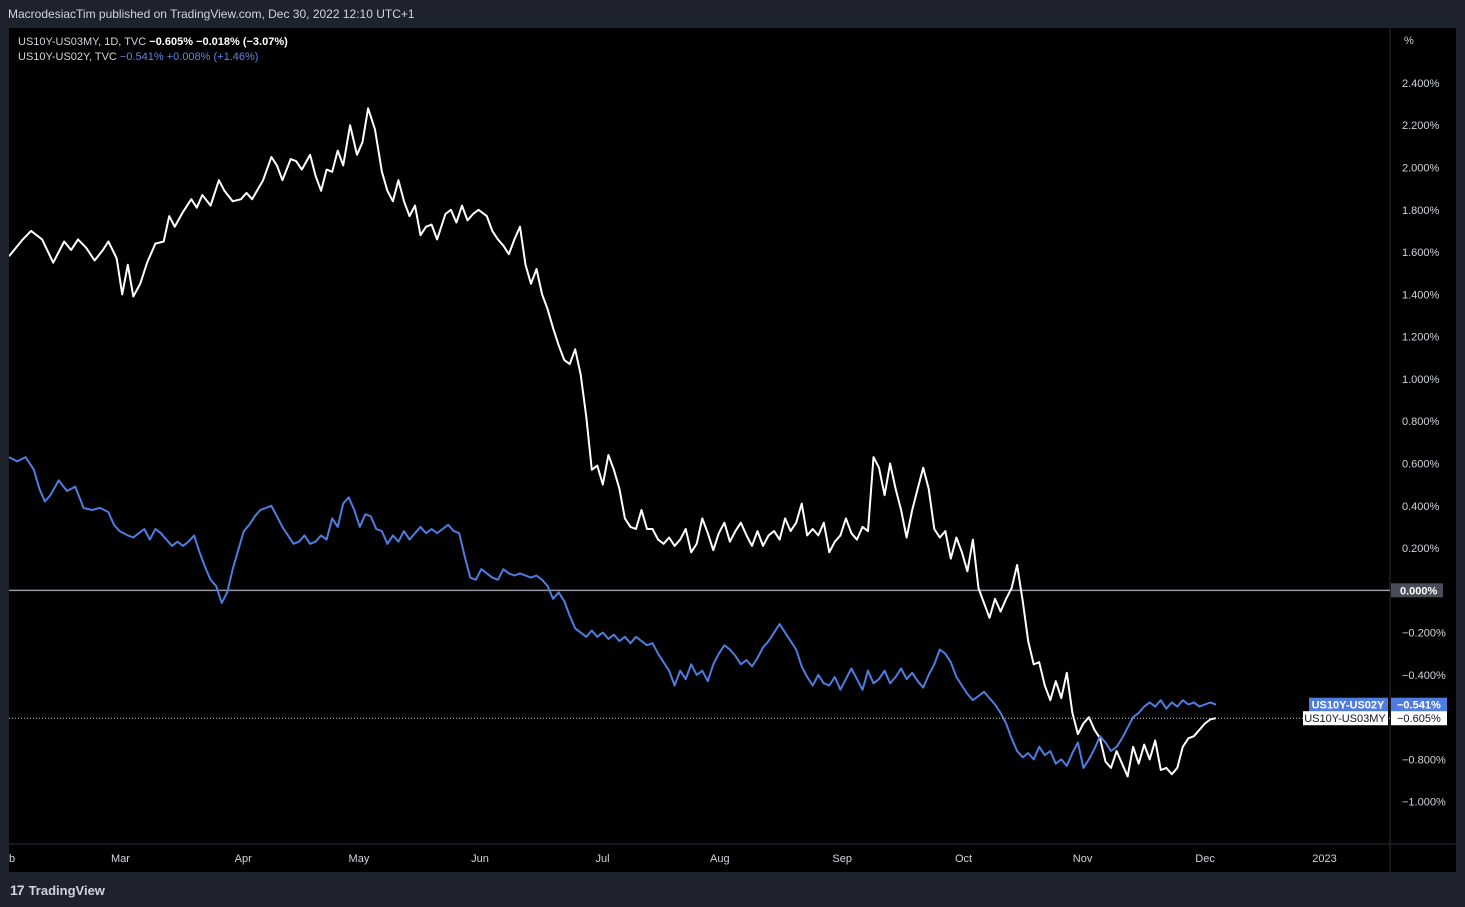  Describe the element at coordinates (1421, 84) in the screenshot. I see `y-tick-label: 2.400%` at that location.